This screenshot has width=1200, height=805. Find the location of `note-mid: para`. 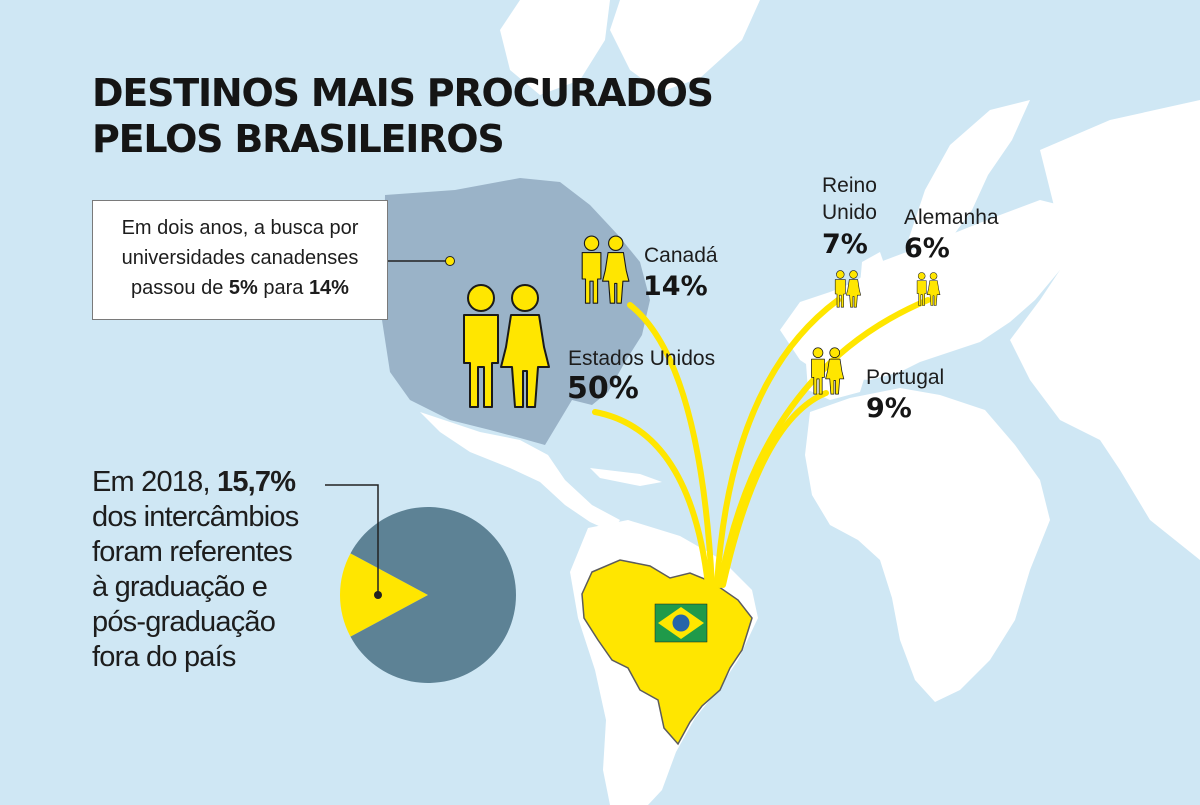

note-mid: para is located at coordinates (283, 288).